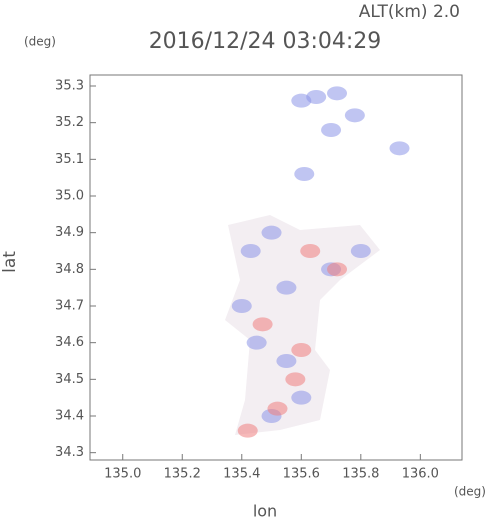  I want to click on y-tick-label: 34.4, so click(69, 416).